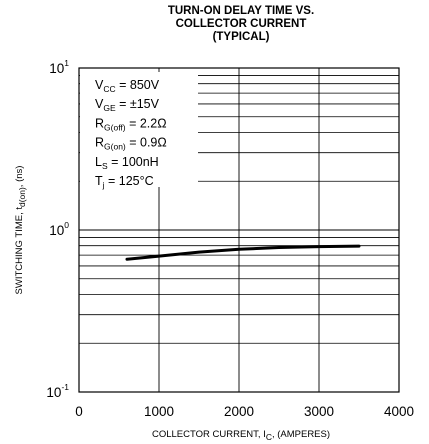  Describe the element at coordinates (127, 105) in the screenshot. I see `condition-text: VGE = ±15V` at that location.